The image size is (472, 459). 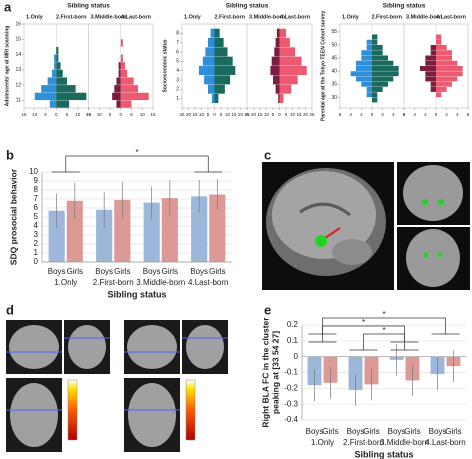 I want to click on y-tick-label: 40, so click(x=334, y=72).